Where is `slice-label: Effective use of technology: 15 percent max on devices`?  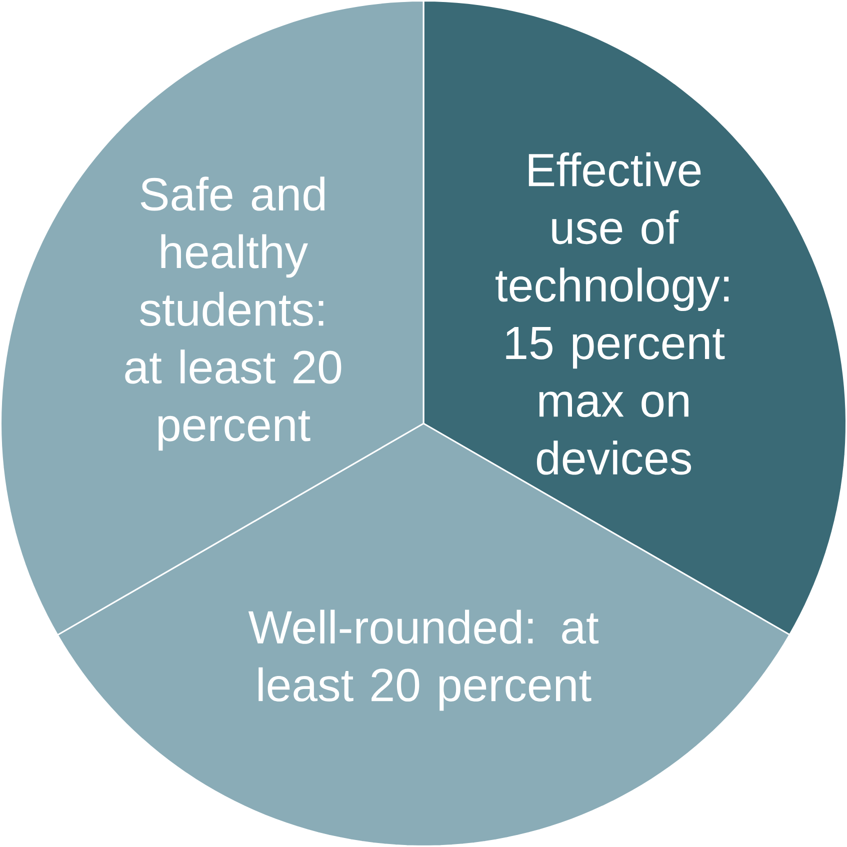 slice-label: Effective use of technology: 15 percent max on devices is located at coordinates (612, 313).